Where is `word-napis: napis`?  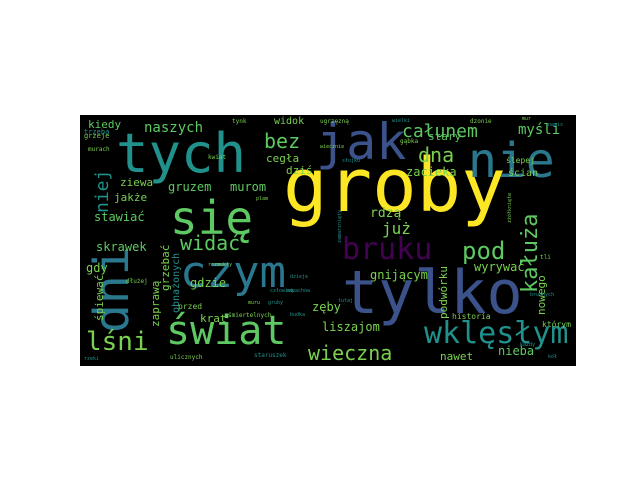
word-napis: napis is located at coordinates (556, 125).